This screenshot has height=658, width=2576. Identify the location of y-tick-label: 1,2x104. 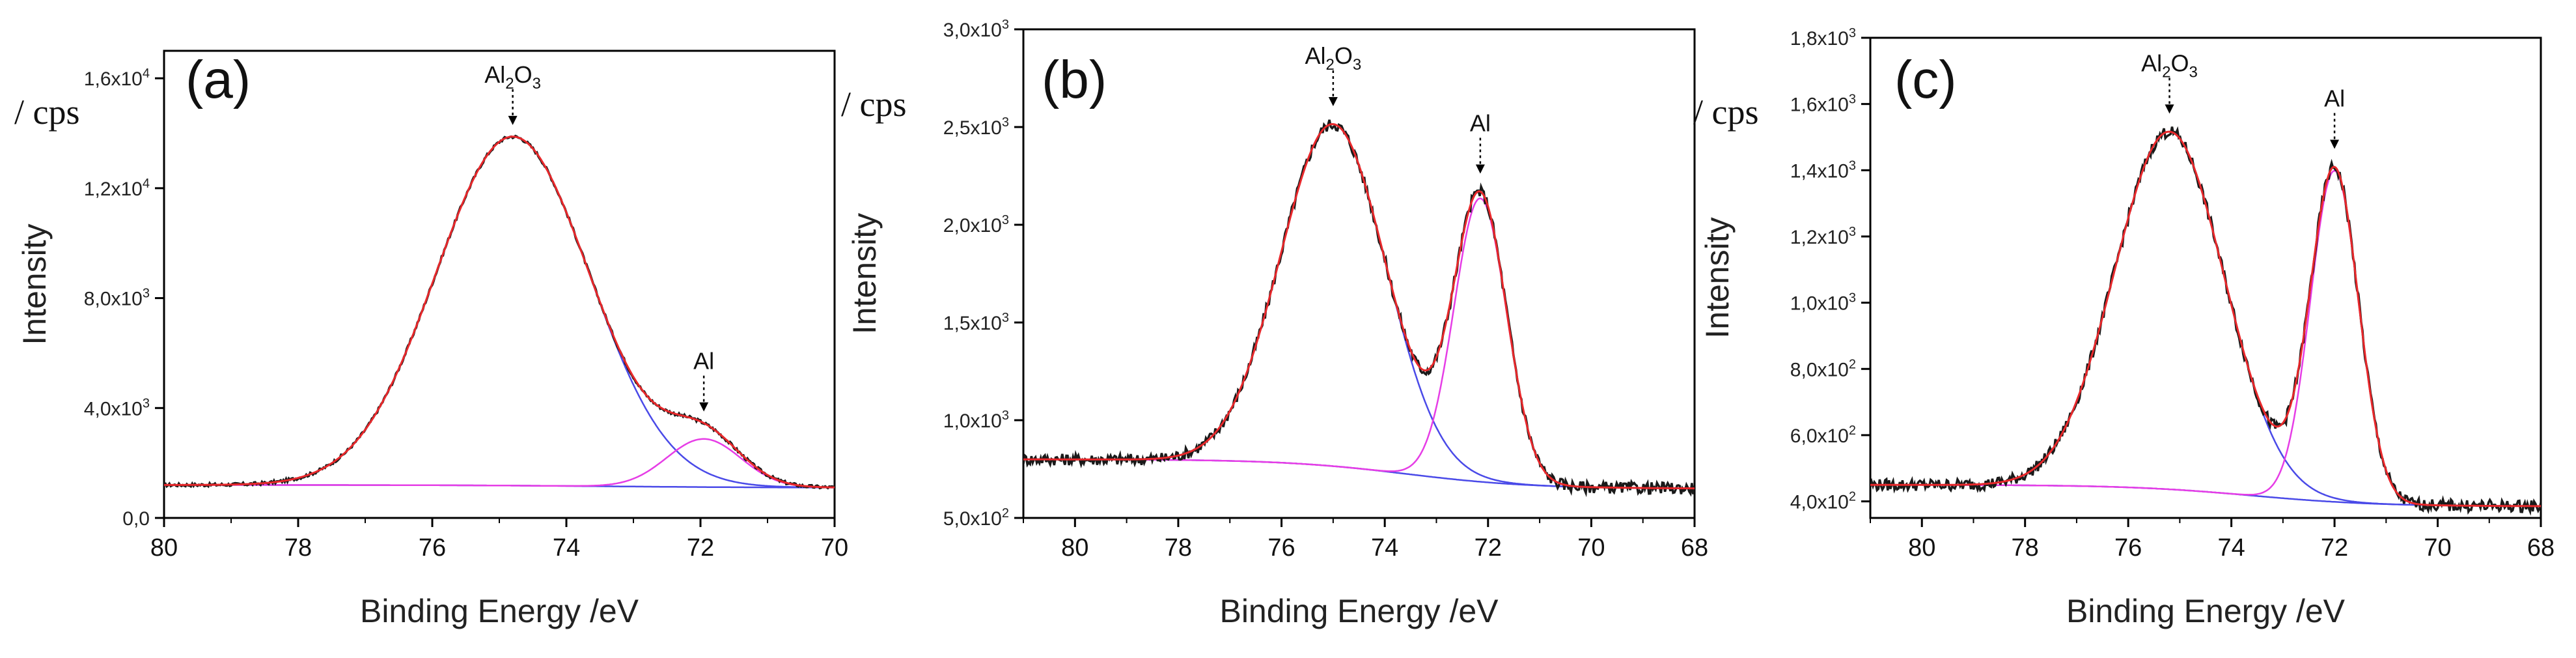
(117, 189).